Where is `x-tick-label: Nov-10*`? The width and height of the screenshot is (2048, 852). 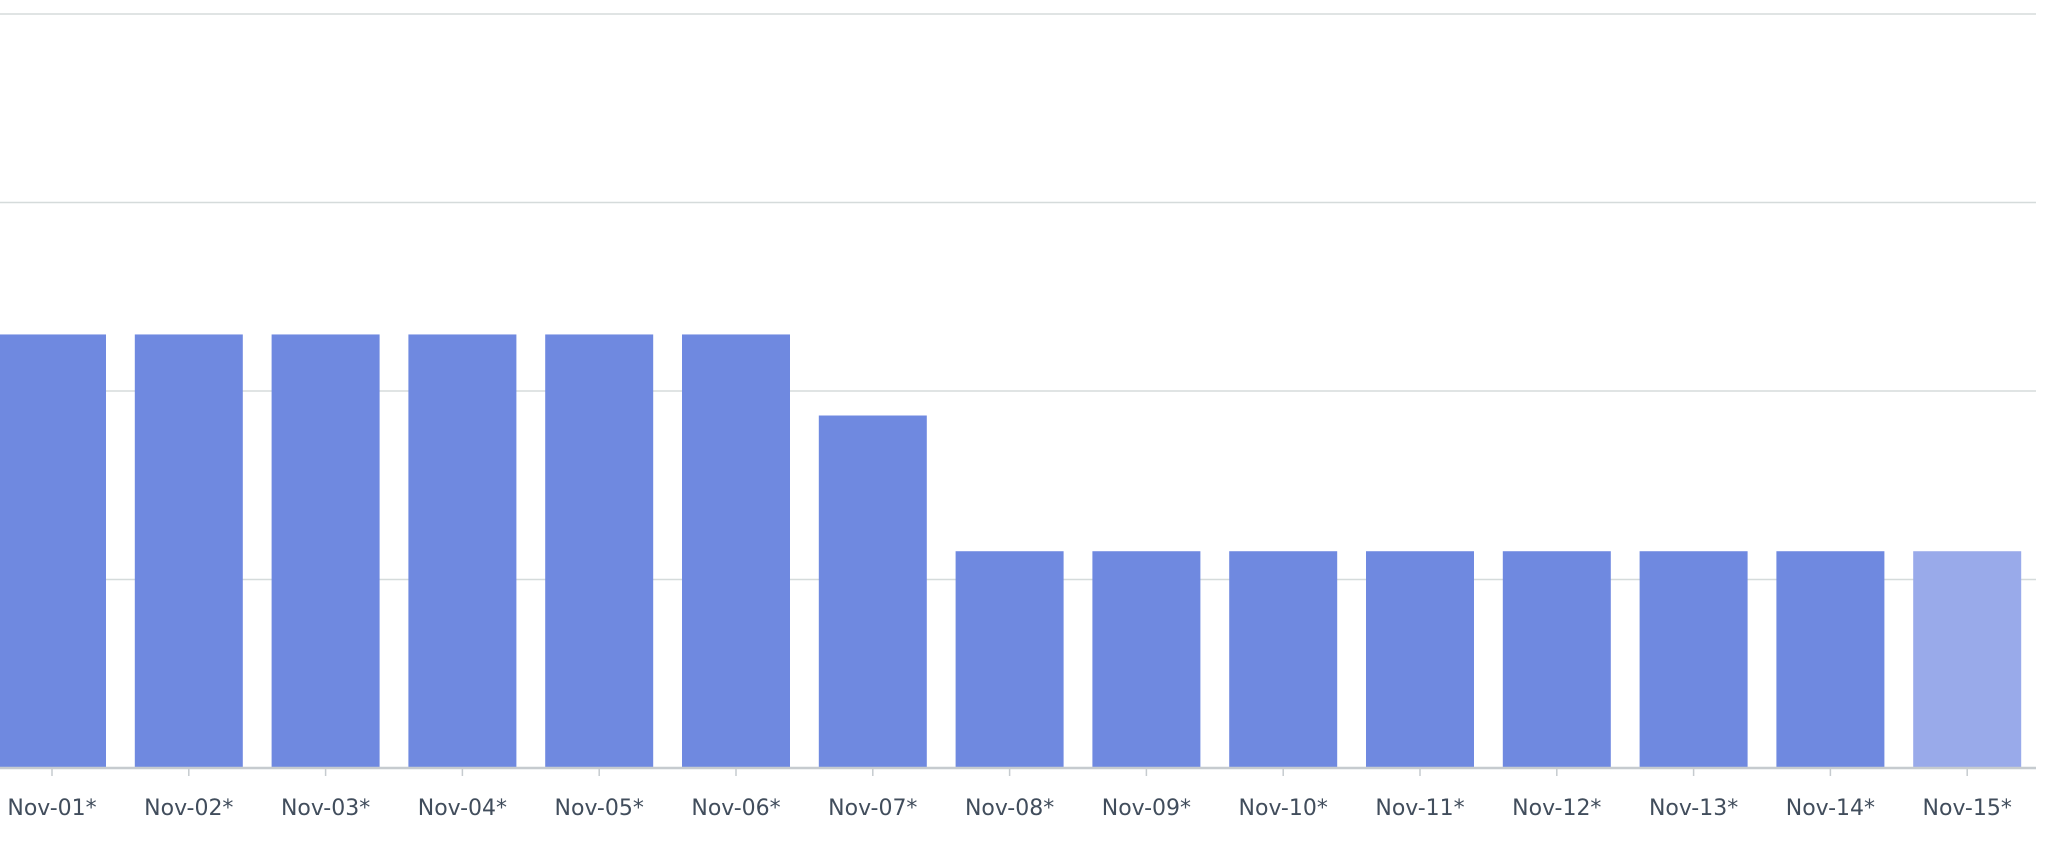
x-tick-label: Nov-10* is located at coordinates (1283, 808).